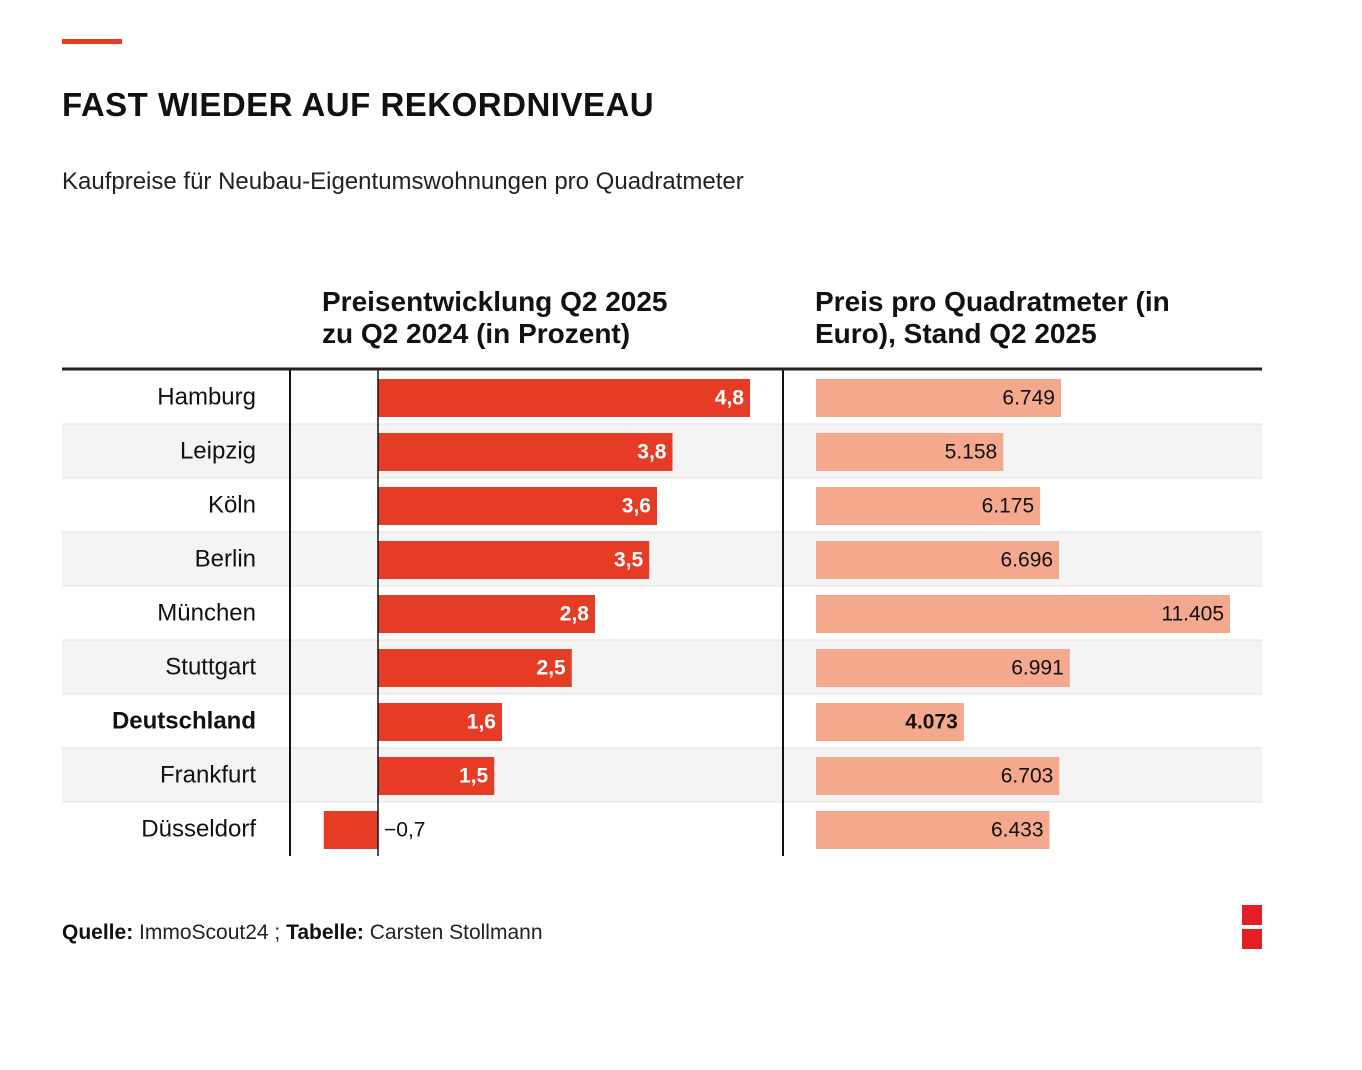 The image size is (1362, 1070). I want to click on source-label: Quelle:, so click(98, 932).